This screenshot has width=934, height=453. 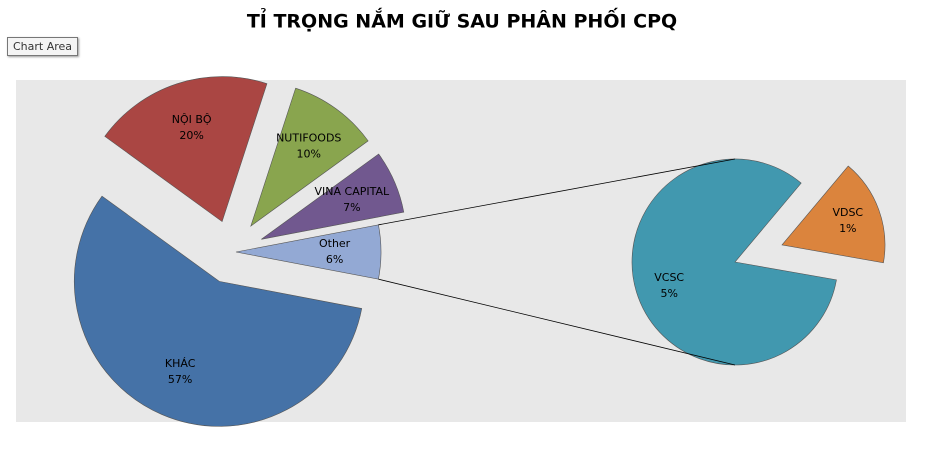 I want to click on slice-label: VCSC, so click(x=669, y=277).